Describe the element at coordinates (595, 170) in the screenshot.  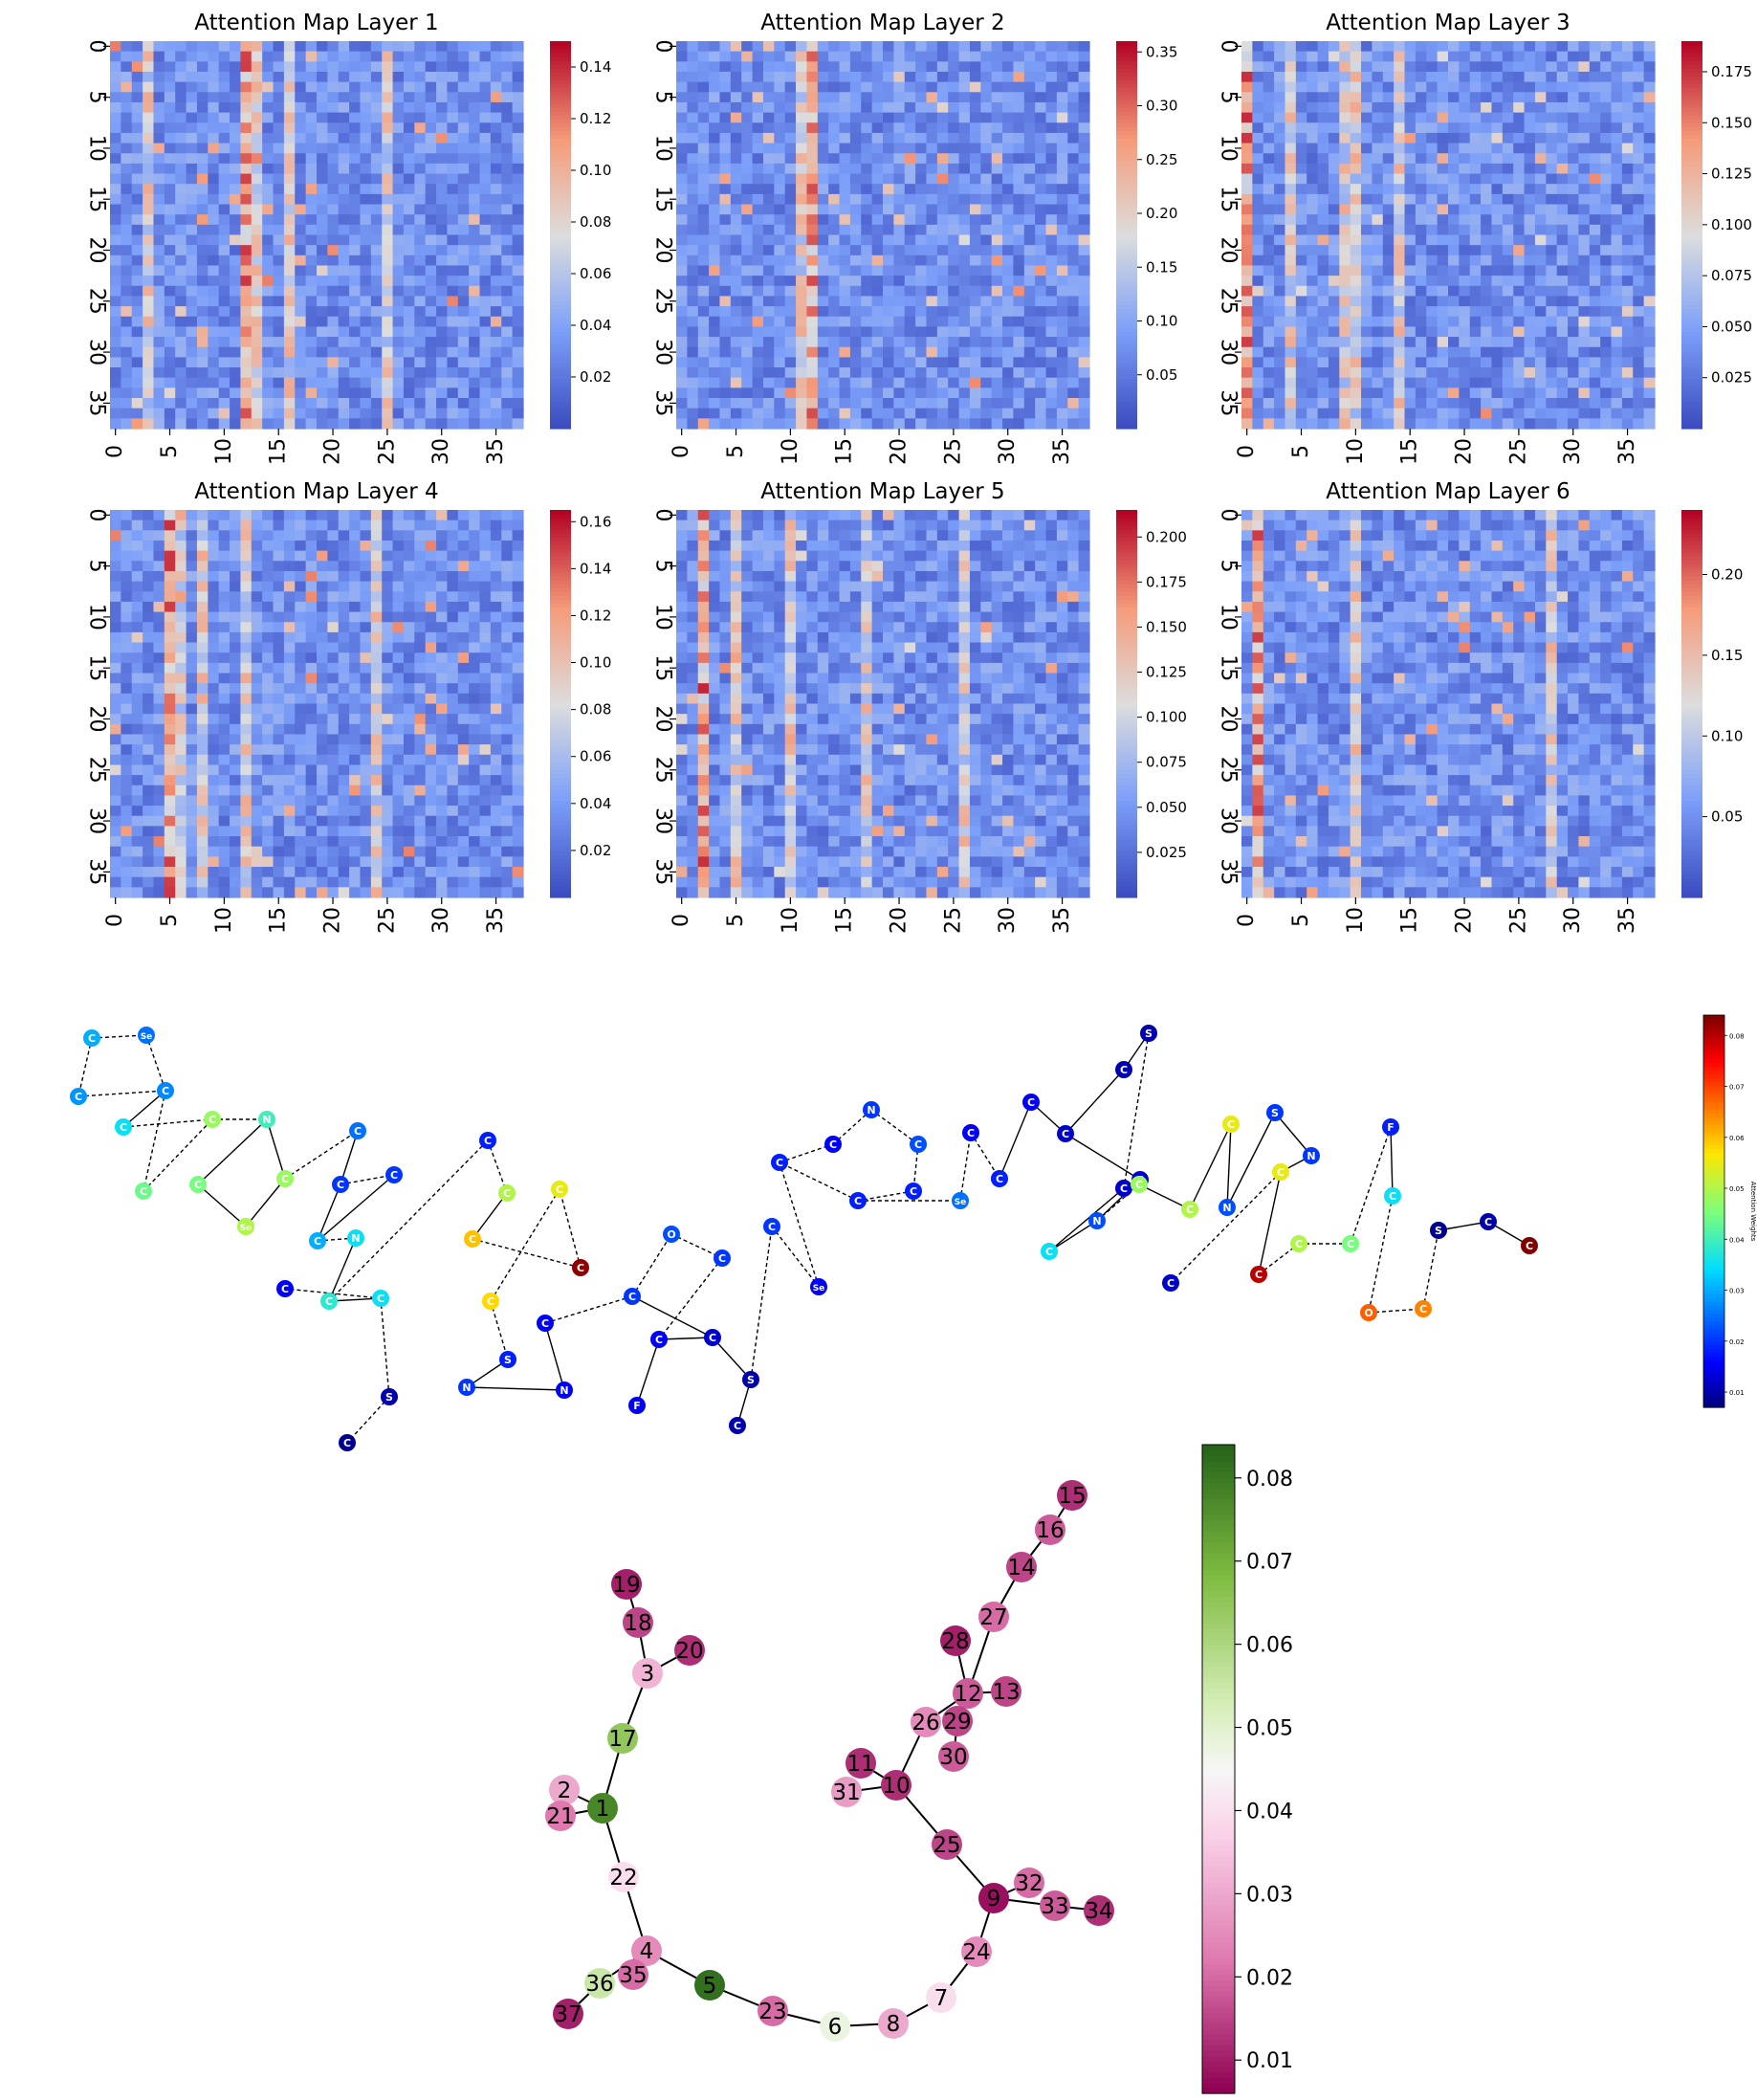
I see `colorbar-tick-label: 0.10` at that location.